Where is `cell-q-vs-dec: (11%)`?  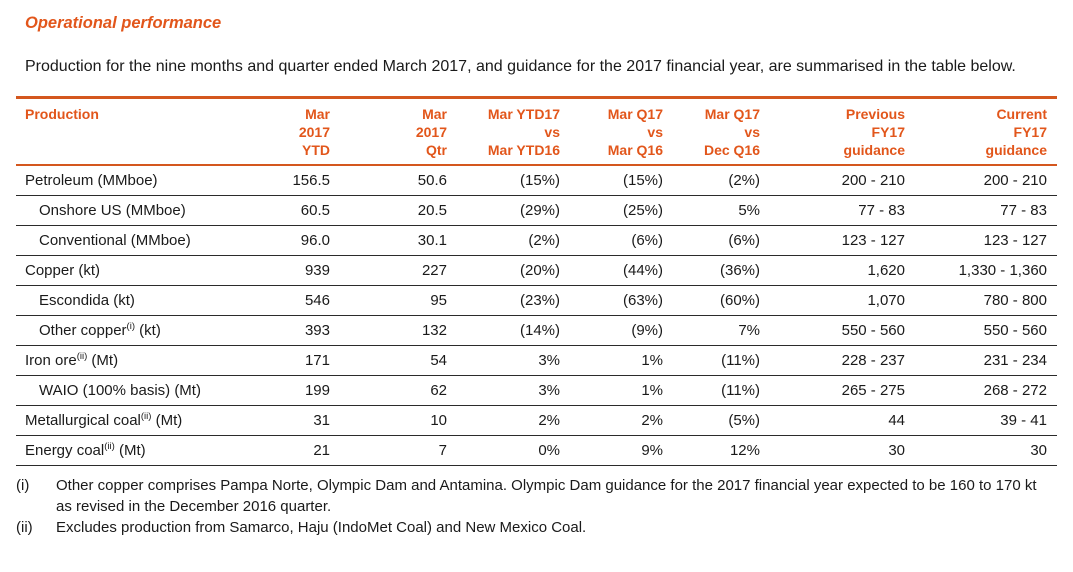 cell-q-vs-dec: (11%) is located at coordinates (721, 390).